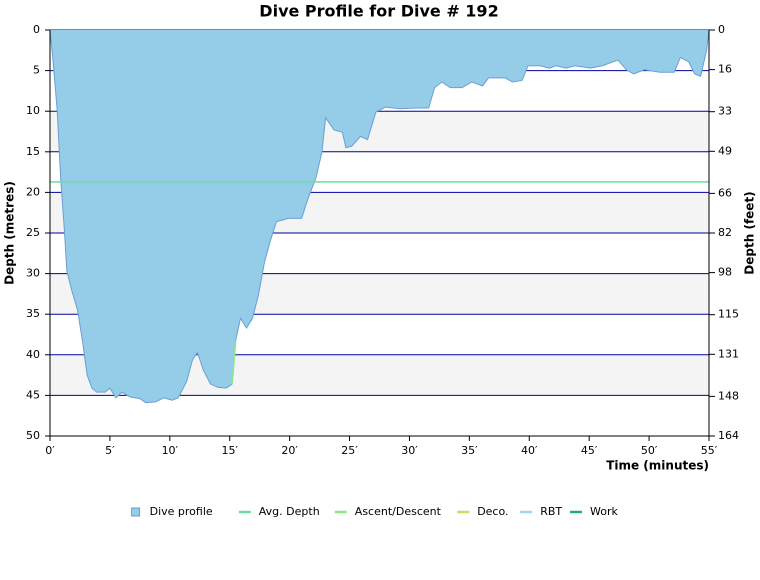 The height and width of the screenshot is (580, 760). I want to click on y2-axis-label: Depth (feet), so click(750, 232).